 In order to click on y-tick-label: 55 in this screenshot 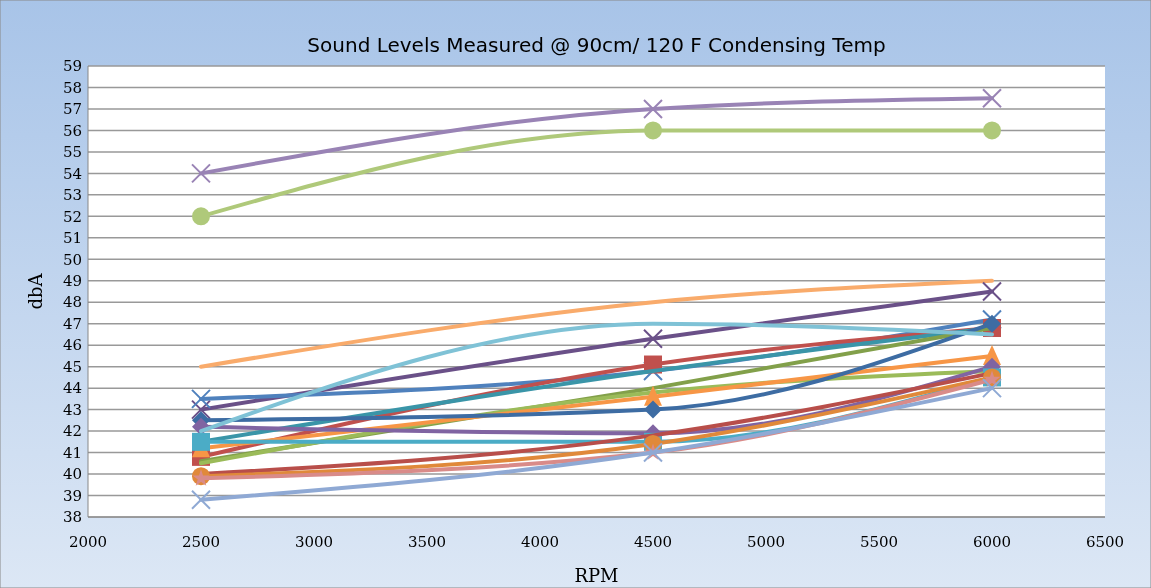, I will do `click(72, 152)`.